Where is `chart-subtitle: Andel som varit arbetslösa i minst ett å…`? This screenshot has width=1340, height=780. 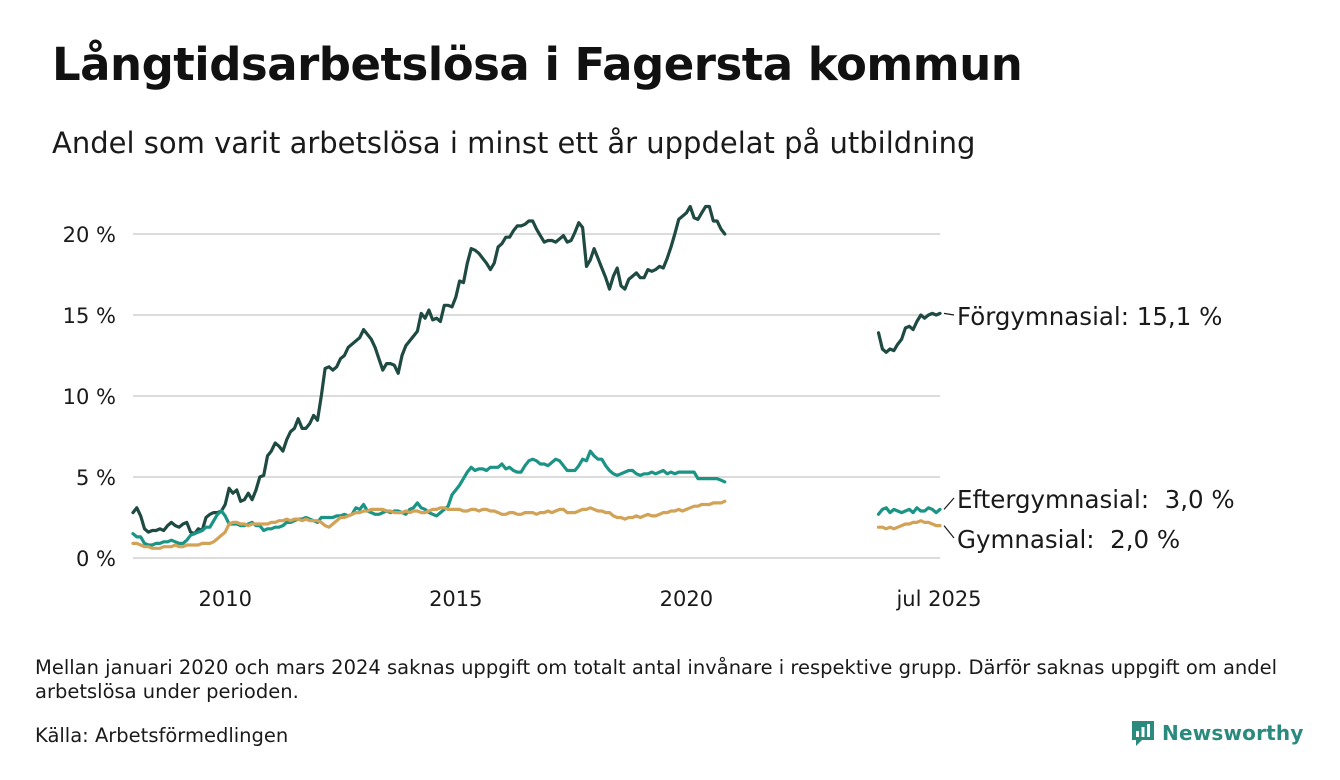
chart-subtitle: Andel som varit arbetslösa i minst ett å… is located at coordinates (514, 143).